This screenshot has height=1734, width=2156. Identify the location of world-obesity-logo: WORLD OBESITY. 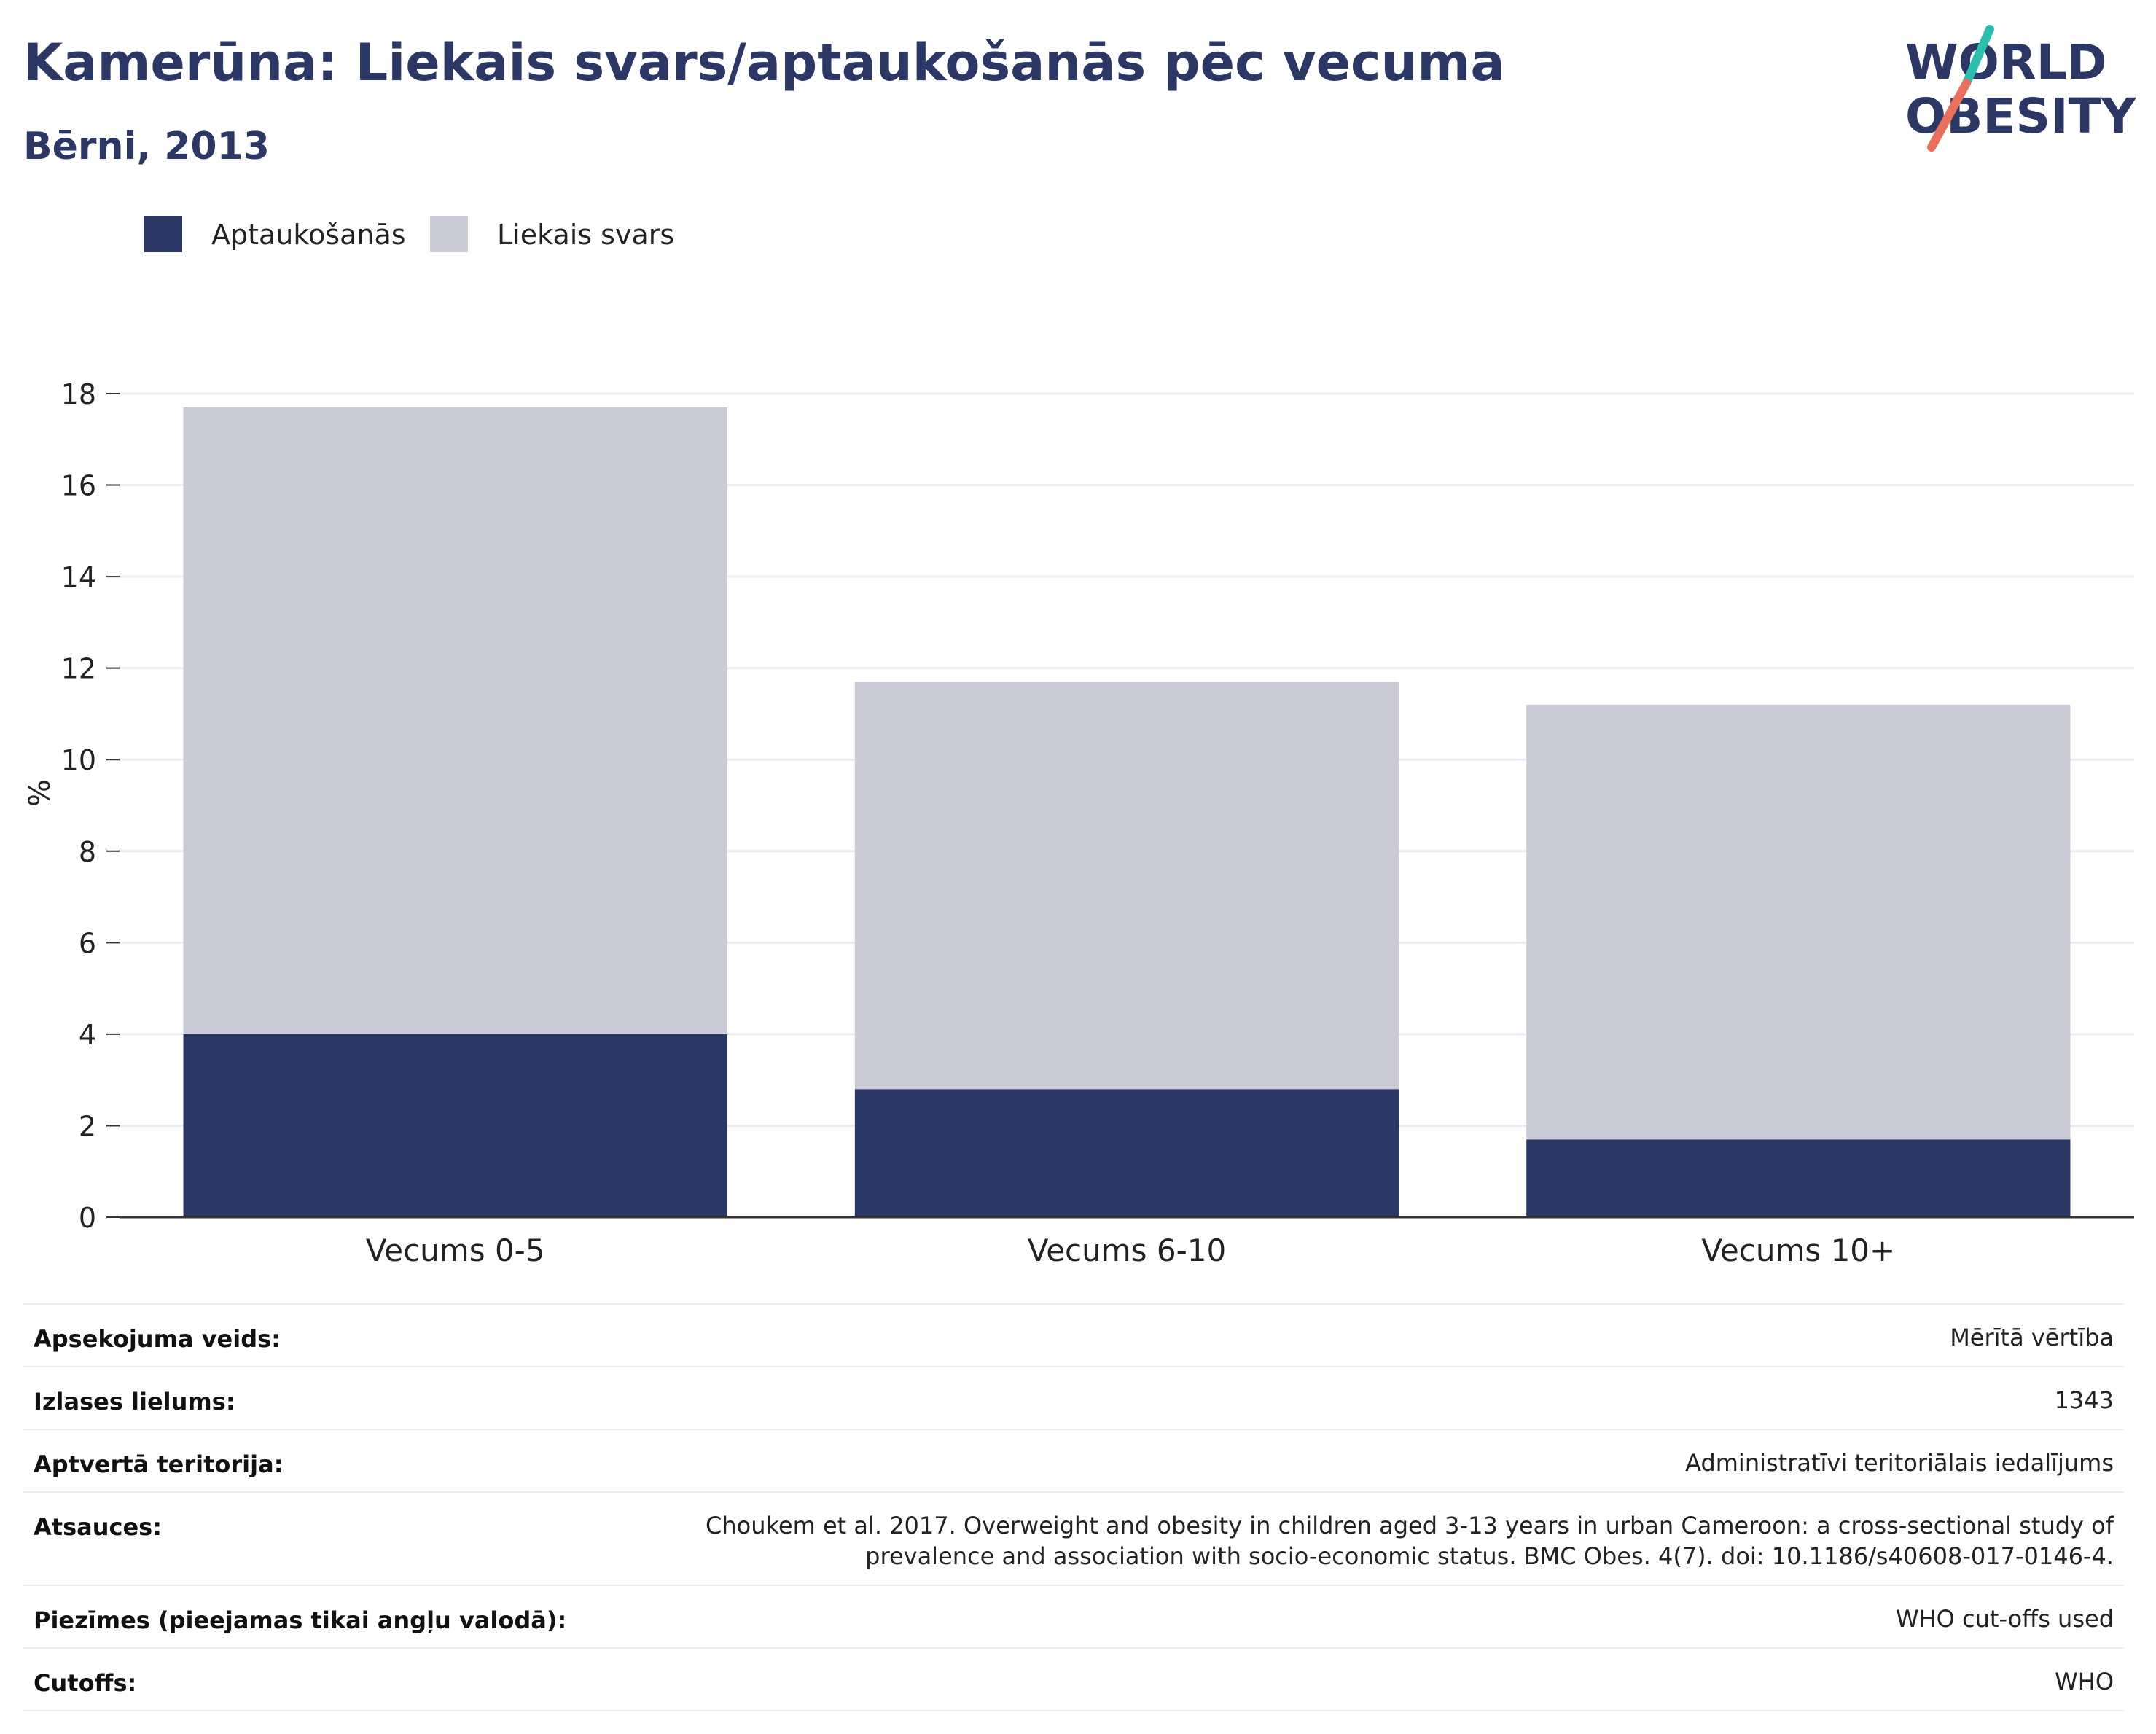
(2021, 88).